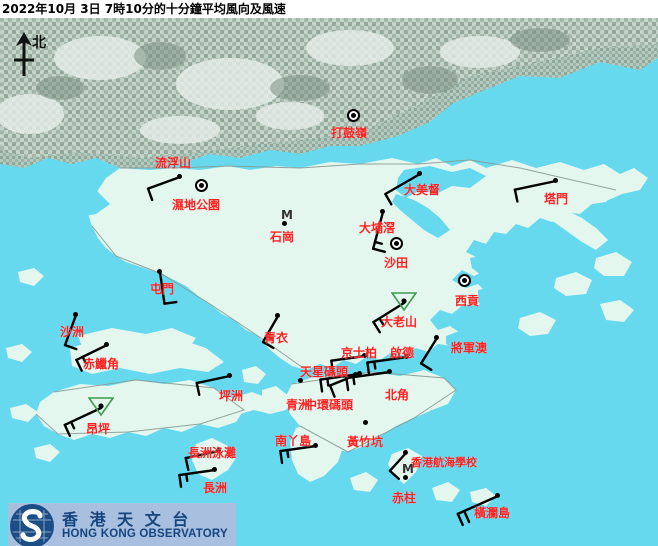 The image size is (658, 546). Describe the element at coordinates (231, 396) in the screenshot. I see `station-label-22: 坪洲` at that location.